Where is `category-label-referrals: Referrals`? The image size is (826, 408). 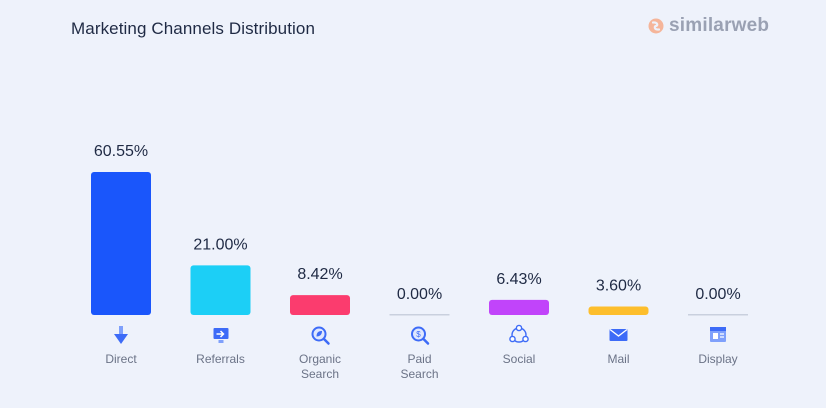
category-label-referrals: Referrals is located at coordinates (220, 359).